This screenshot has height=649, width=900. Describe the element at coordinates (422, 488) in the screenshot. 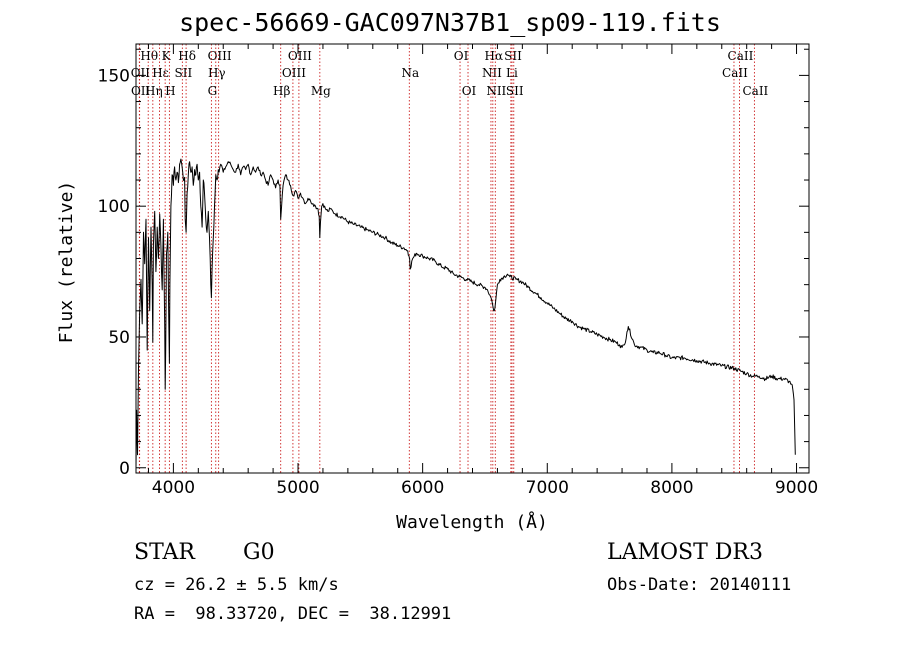

I see `x-tick-label: 6000` at that location.